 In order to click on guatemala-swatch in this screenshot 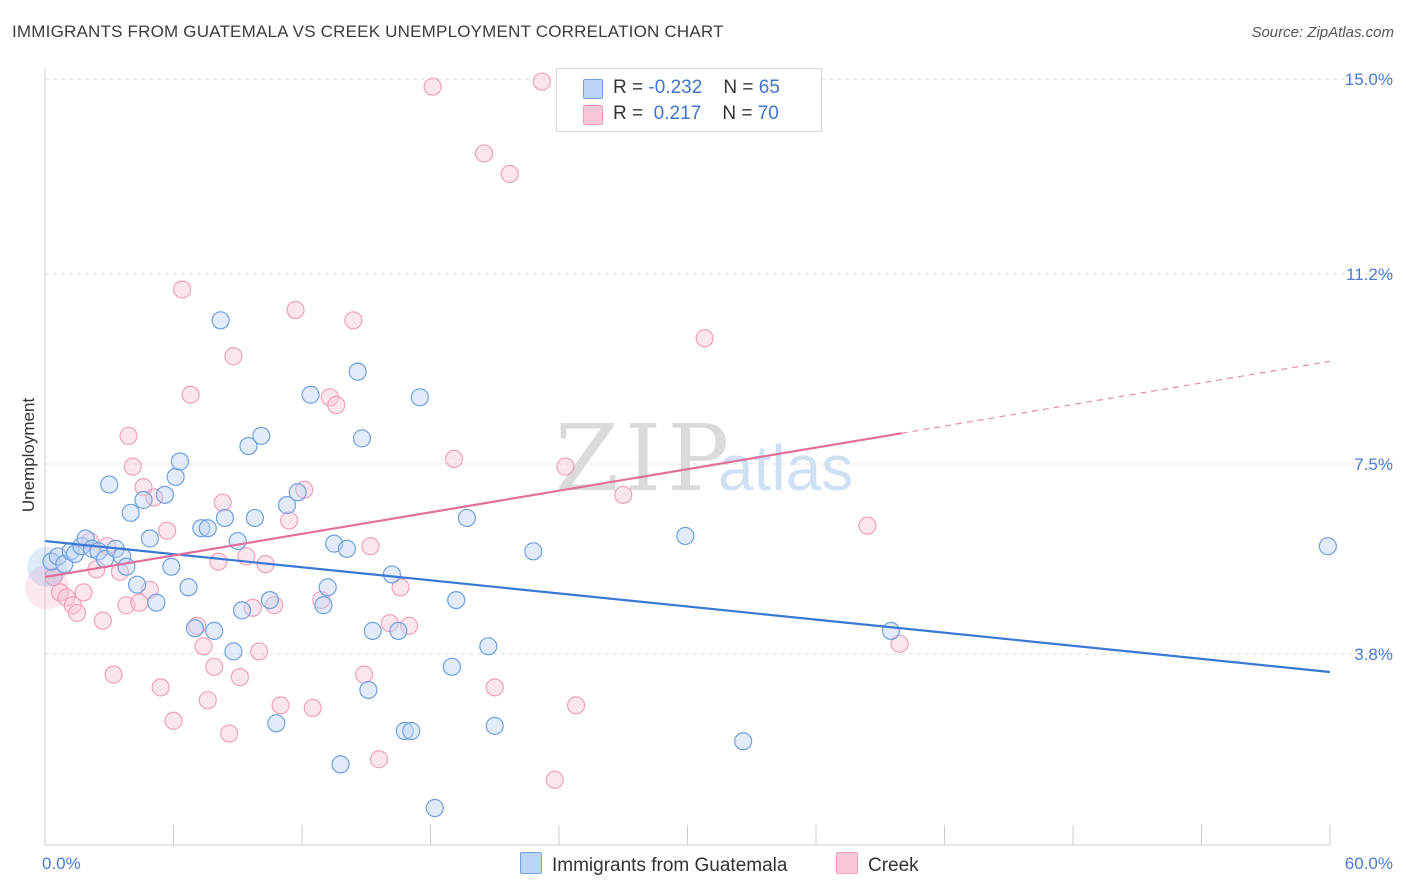, I will do `click(593, 89)`.